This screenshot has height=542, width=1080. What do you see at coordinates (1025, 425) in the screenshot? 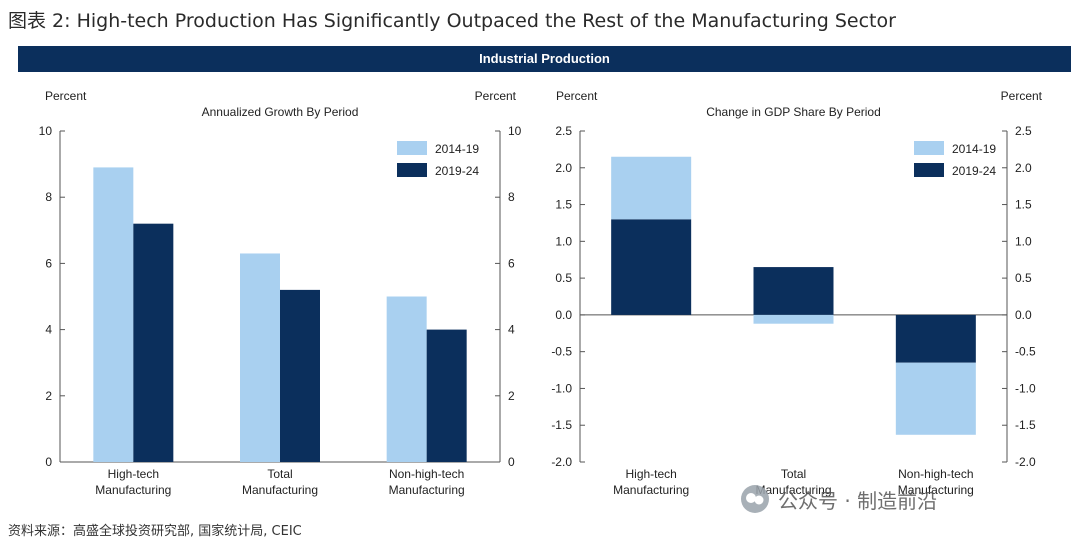
I see `y-tick-label-right: -1.5` at bounding box center [1025, 425].